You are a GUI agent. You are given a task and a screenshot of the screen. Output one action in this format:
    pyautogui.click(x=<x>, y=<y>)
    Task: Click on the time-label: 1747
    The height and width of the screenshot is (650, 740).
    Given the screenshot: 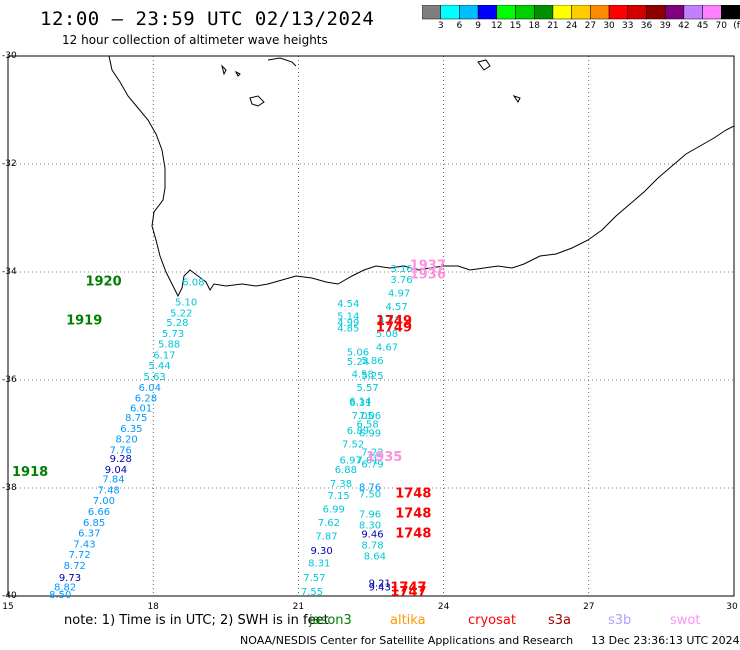 What is the action you would take?
    pyautogui.click(x=408, y=588)
    